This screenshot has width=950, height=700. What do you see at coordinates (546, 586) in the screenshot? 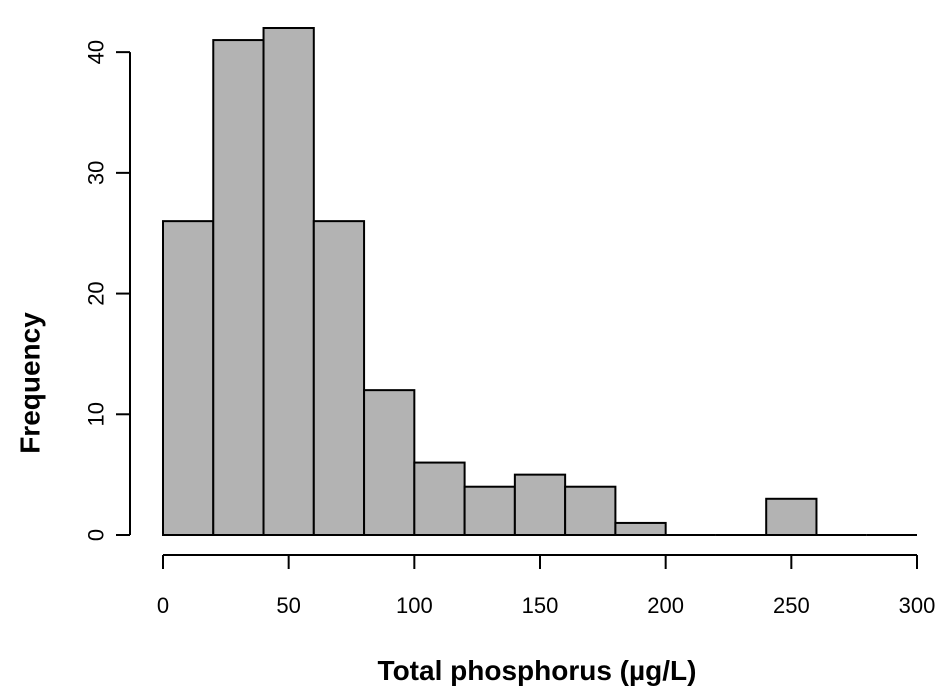
I see `x-axis: 0 50 100 150 200 250 300` at bounding box center [546, 586].